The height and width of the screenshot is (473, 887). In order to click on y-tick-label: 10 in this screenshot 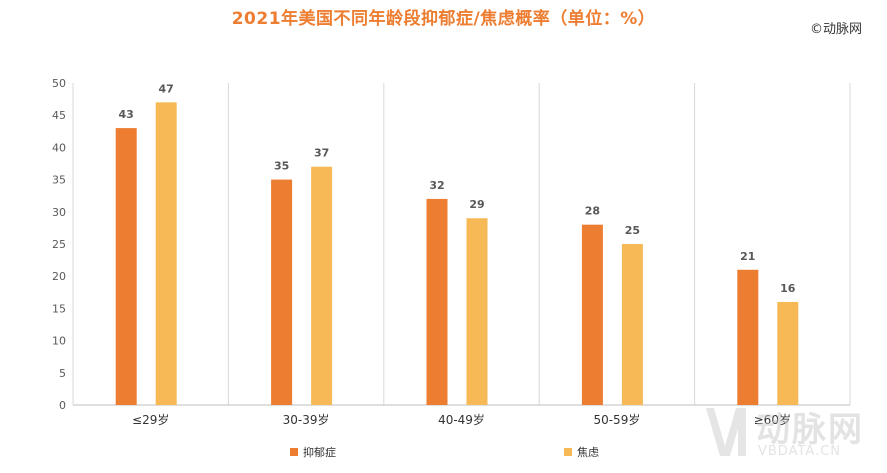, I will do `click(59, 341)`.